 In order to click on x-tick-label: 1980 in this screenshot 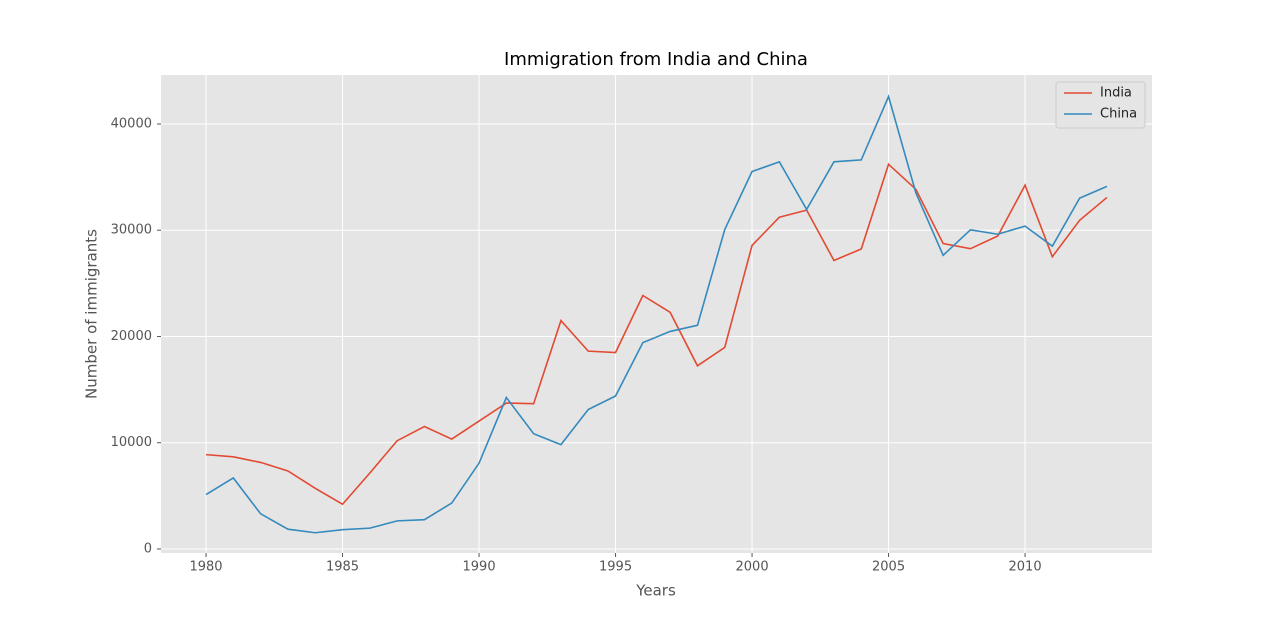, I will do `click(205, 567)`.